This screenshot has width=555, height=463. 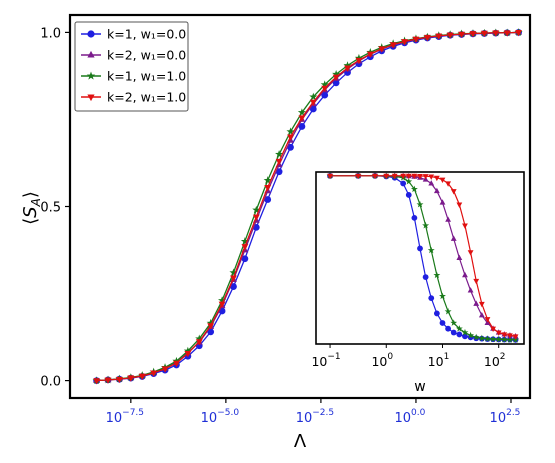 I want to click on main-y-axis-label: ⟨SA⟩, so click(x=31, y=208).